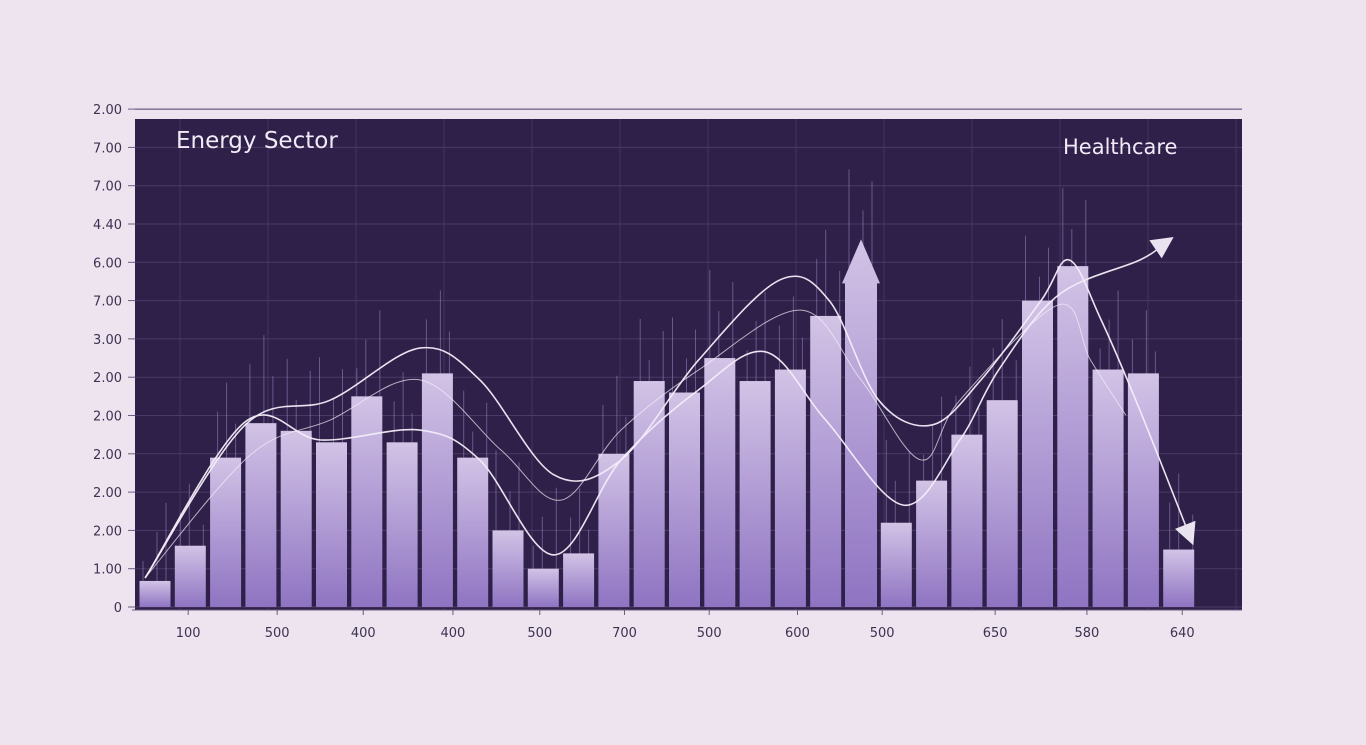  Describe the element at coordinates (107, 340) in the screenshot. I see `y-tick-label: 3.00` at that location.